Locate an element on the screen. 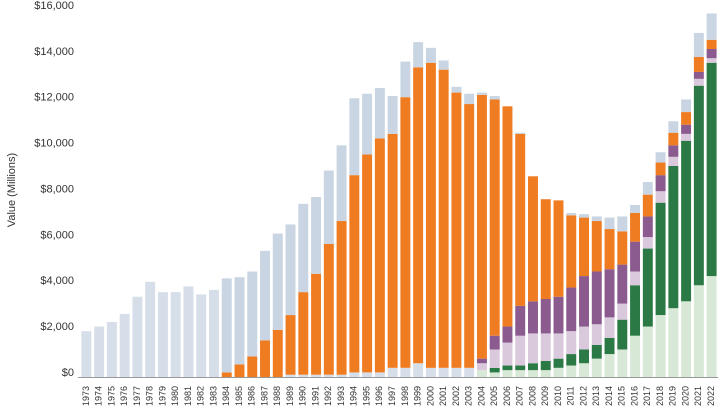  x-tick-label: 2016 is located at coordinates (634, 396).